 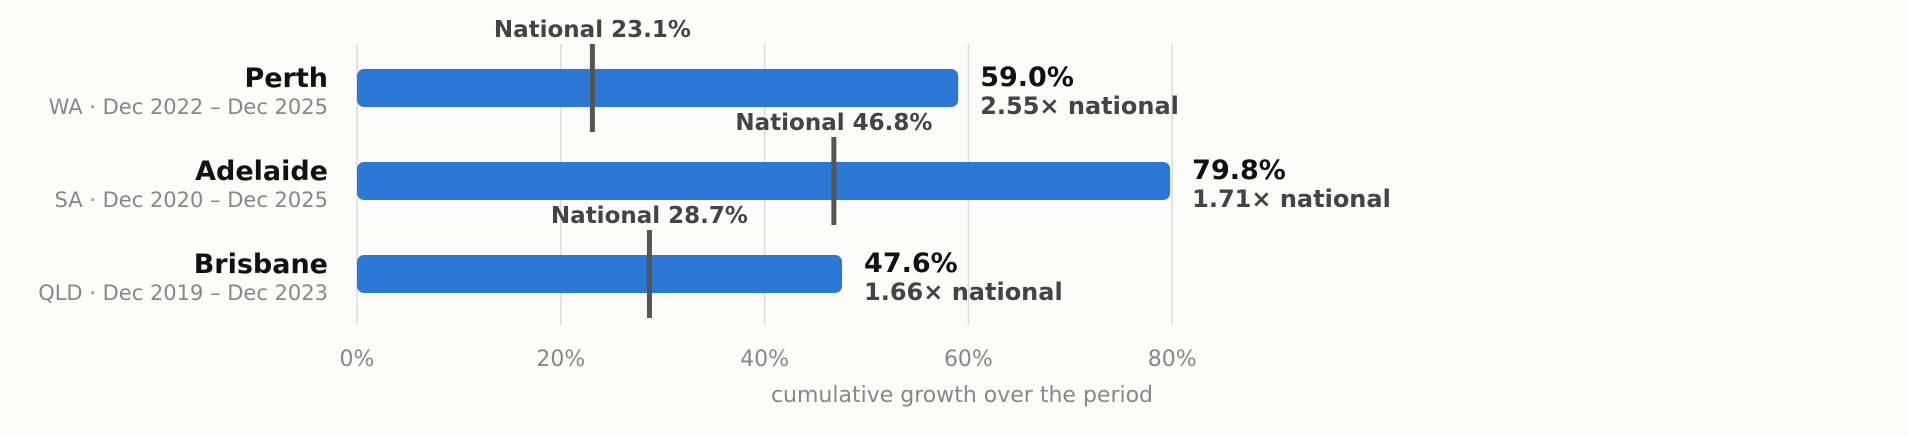 I want to click on ratio-label: 1.71× national, so click(x=1291, y=199).